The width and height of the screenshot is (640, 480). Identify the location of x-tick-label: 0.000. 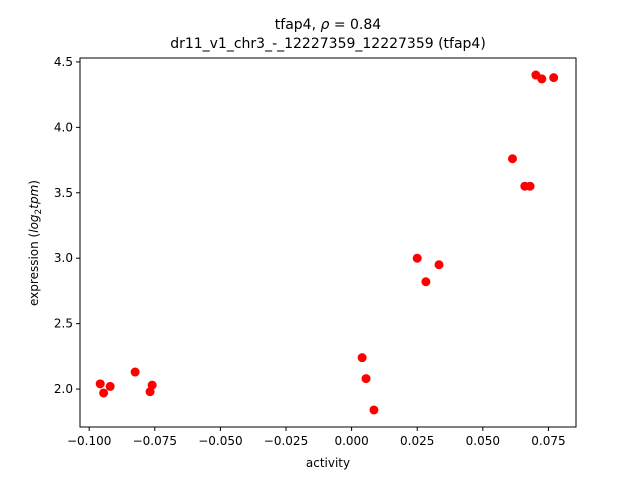
(351, 441).